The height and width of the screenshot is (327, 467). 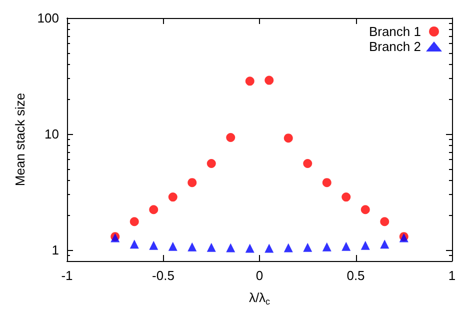 I want to click on x-tick-label: -0.5, so click(x=163, y=275).